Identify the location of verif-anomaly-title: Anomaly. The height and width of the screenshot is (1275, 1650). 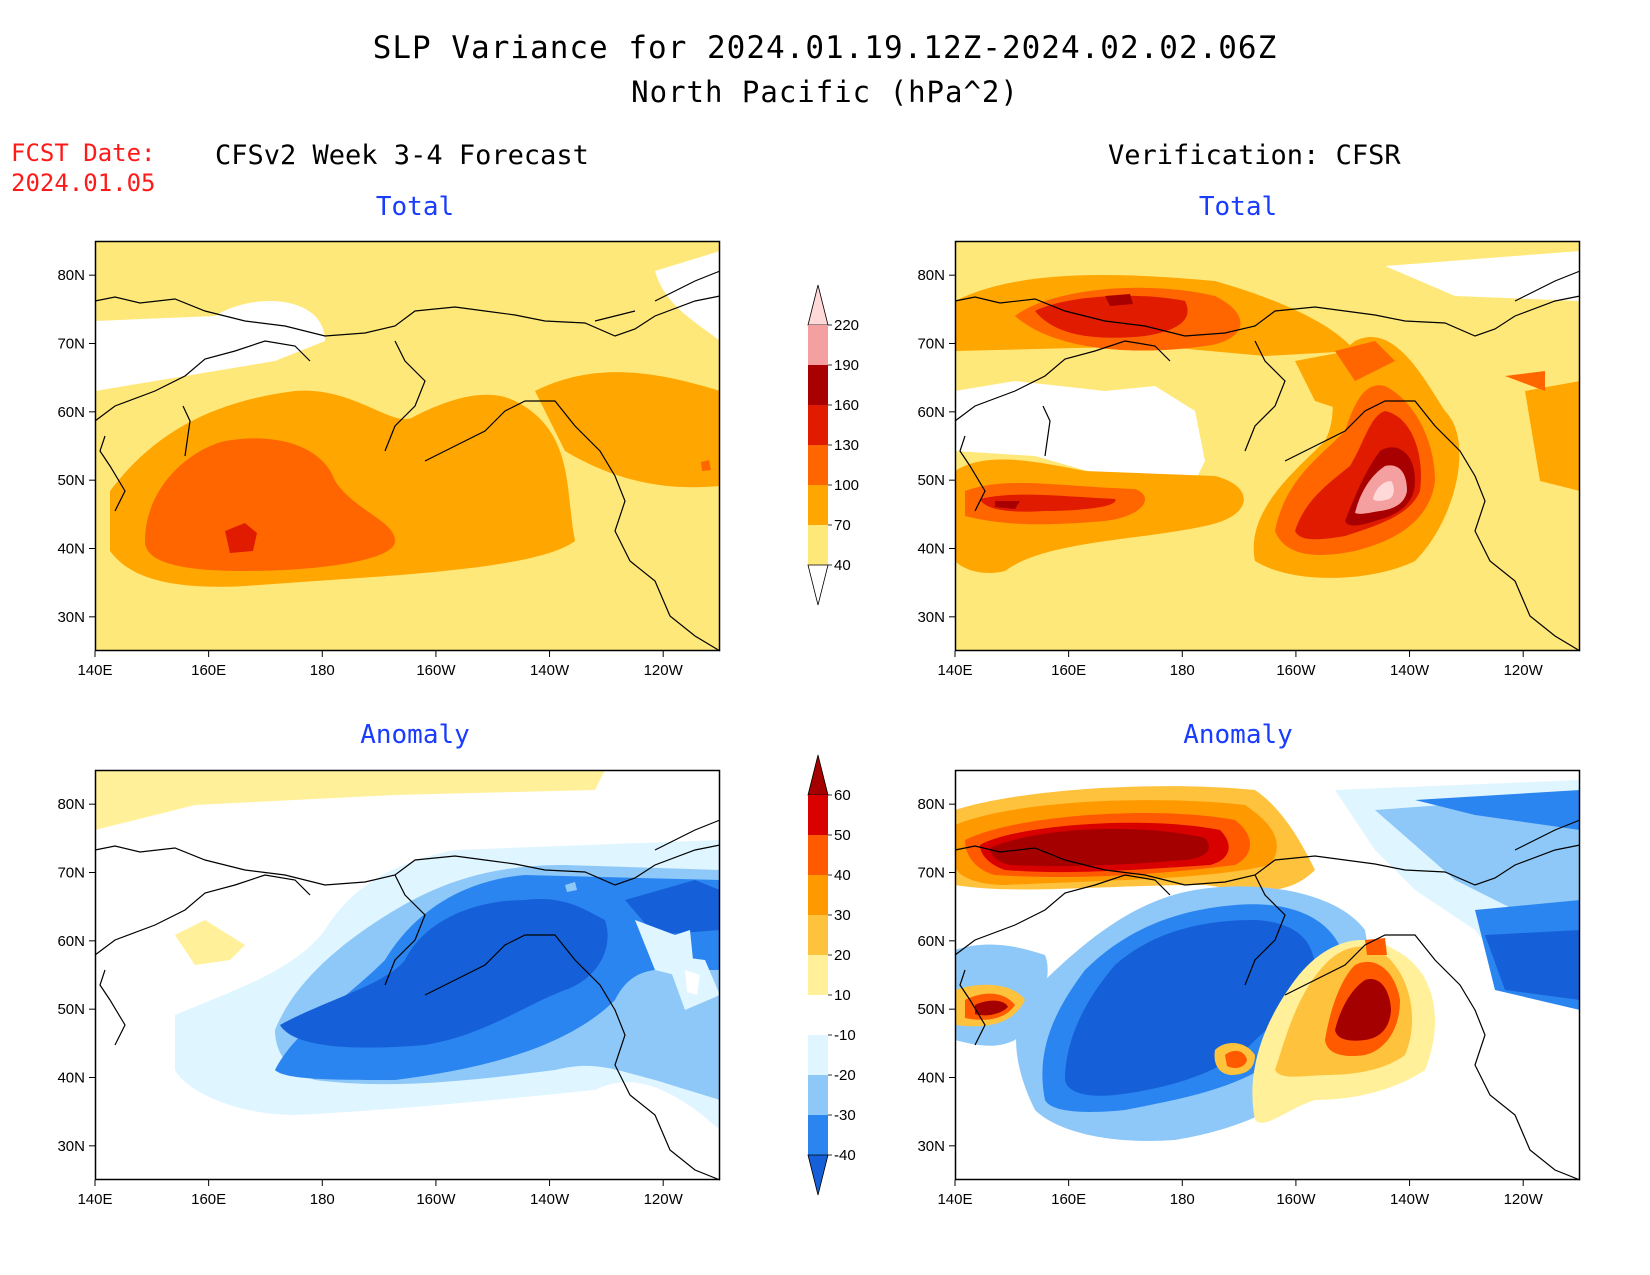
(1238, 735).